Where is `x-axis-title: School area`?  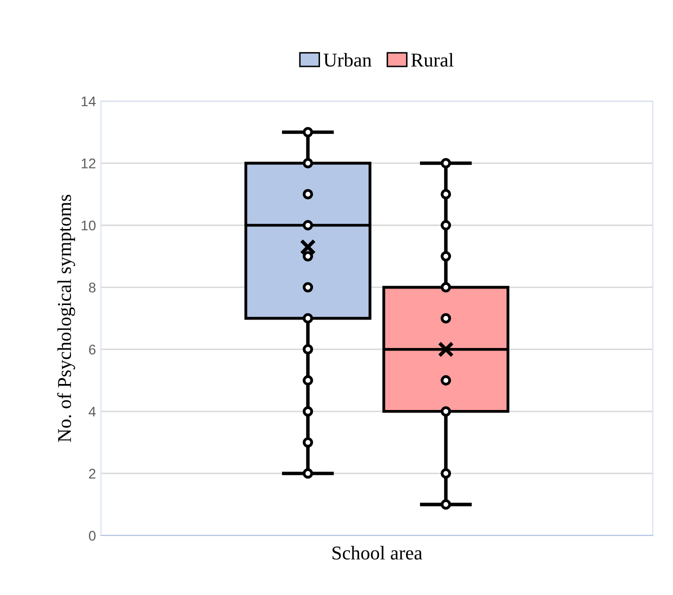 x-axis-title: School area is located at coordinates (377, 553).